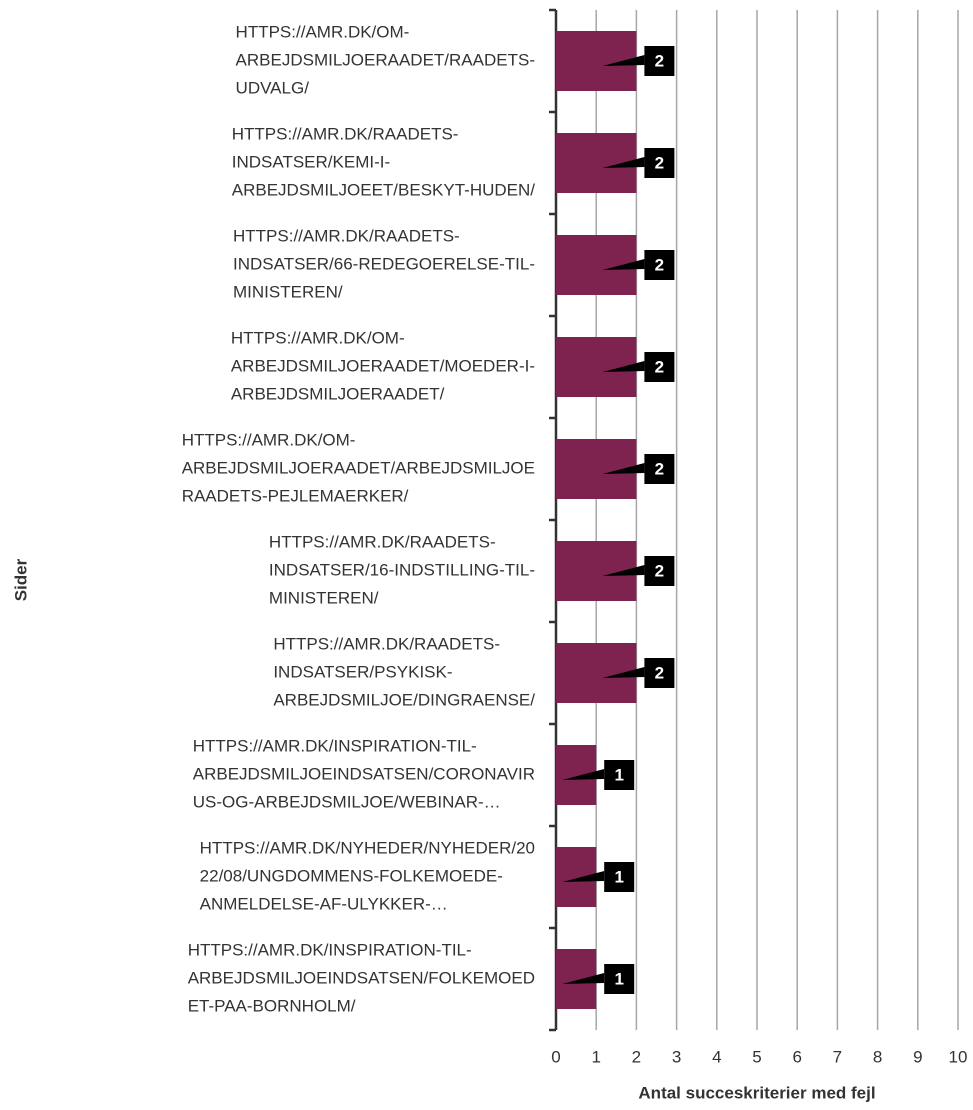 This screenshot has height=1110, width=973. What do you see at coordinates (676, 1056) in the screenshot?
I see `x-tick-label: 3` at bounding box center [676, 1056].